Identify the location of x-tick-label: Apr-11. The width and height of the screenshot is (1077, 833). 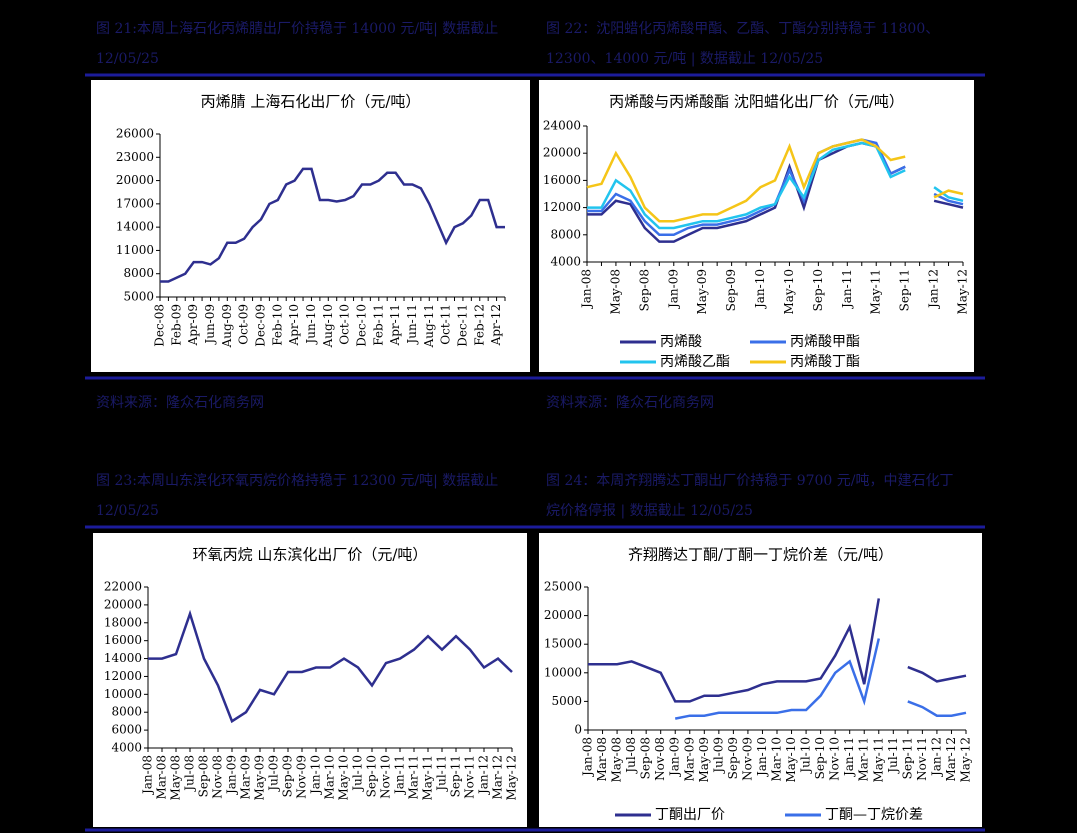
(395, 325).